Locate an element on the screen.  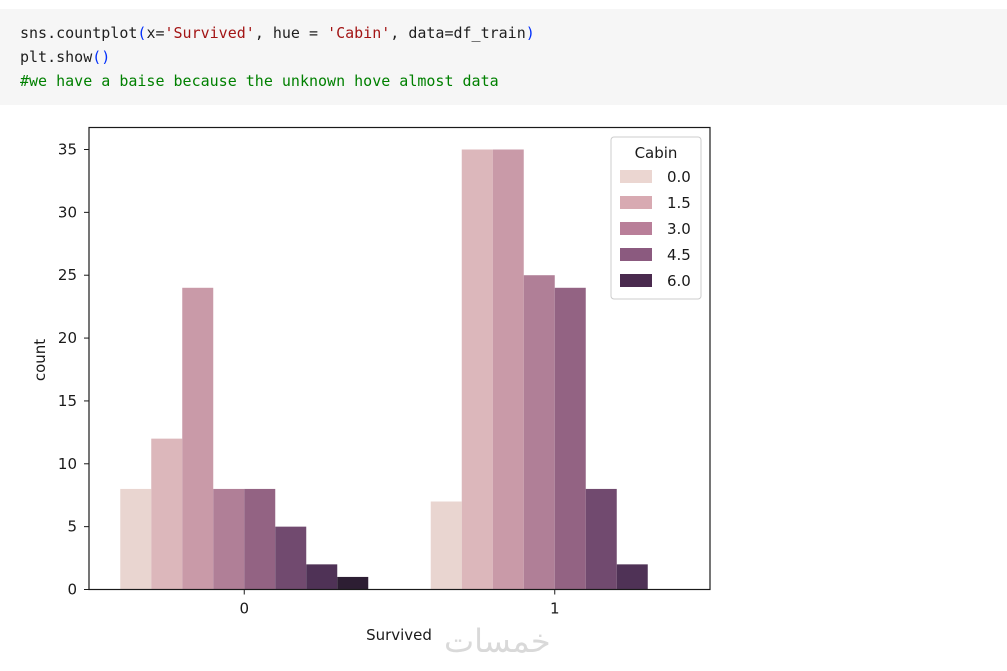
legend-label: 4.5 is located at coordinates (679, 255).